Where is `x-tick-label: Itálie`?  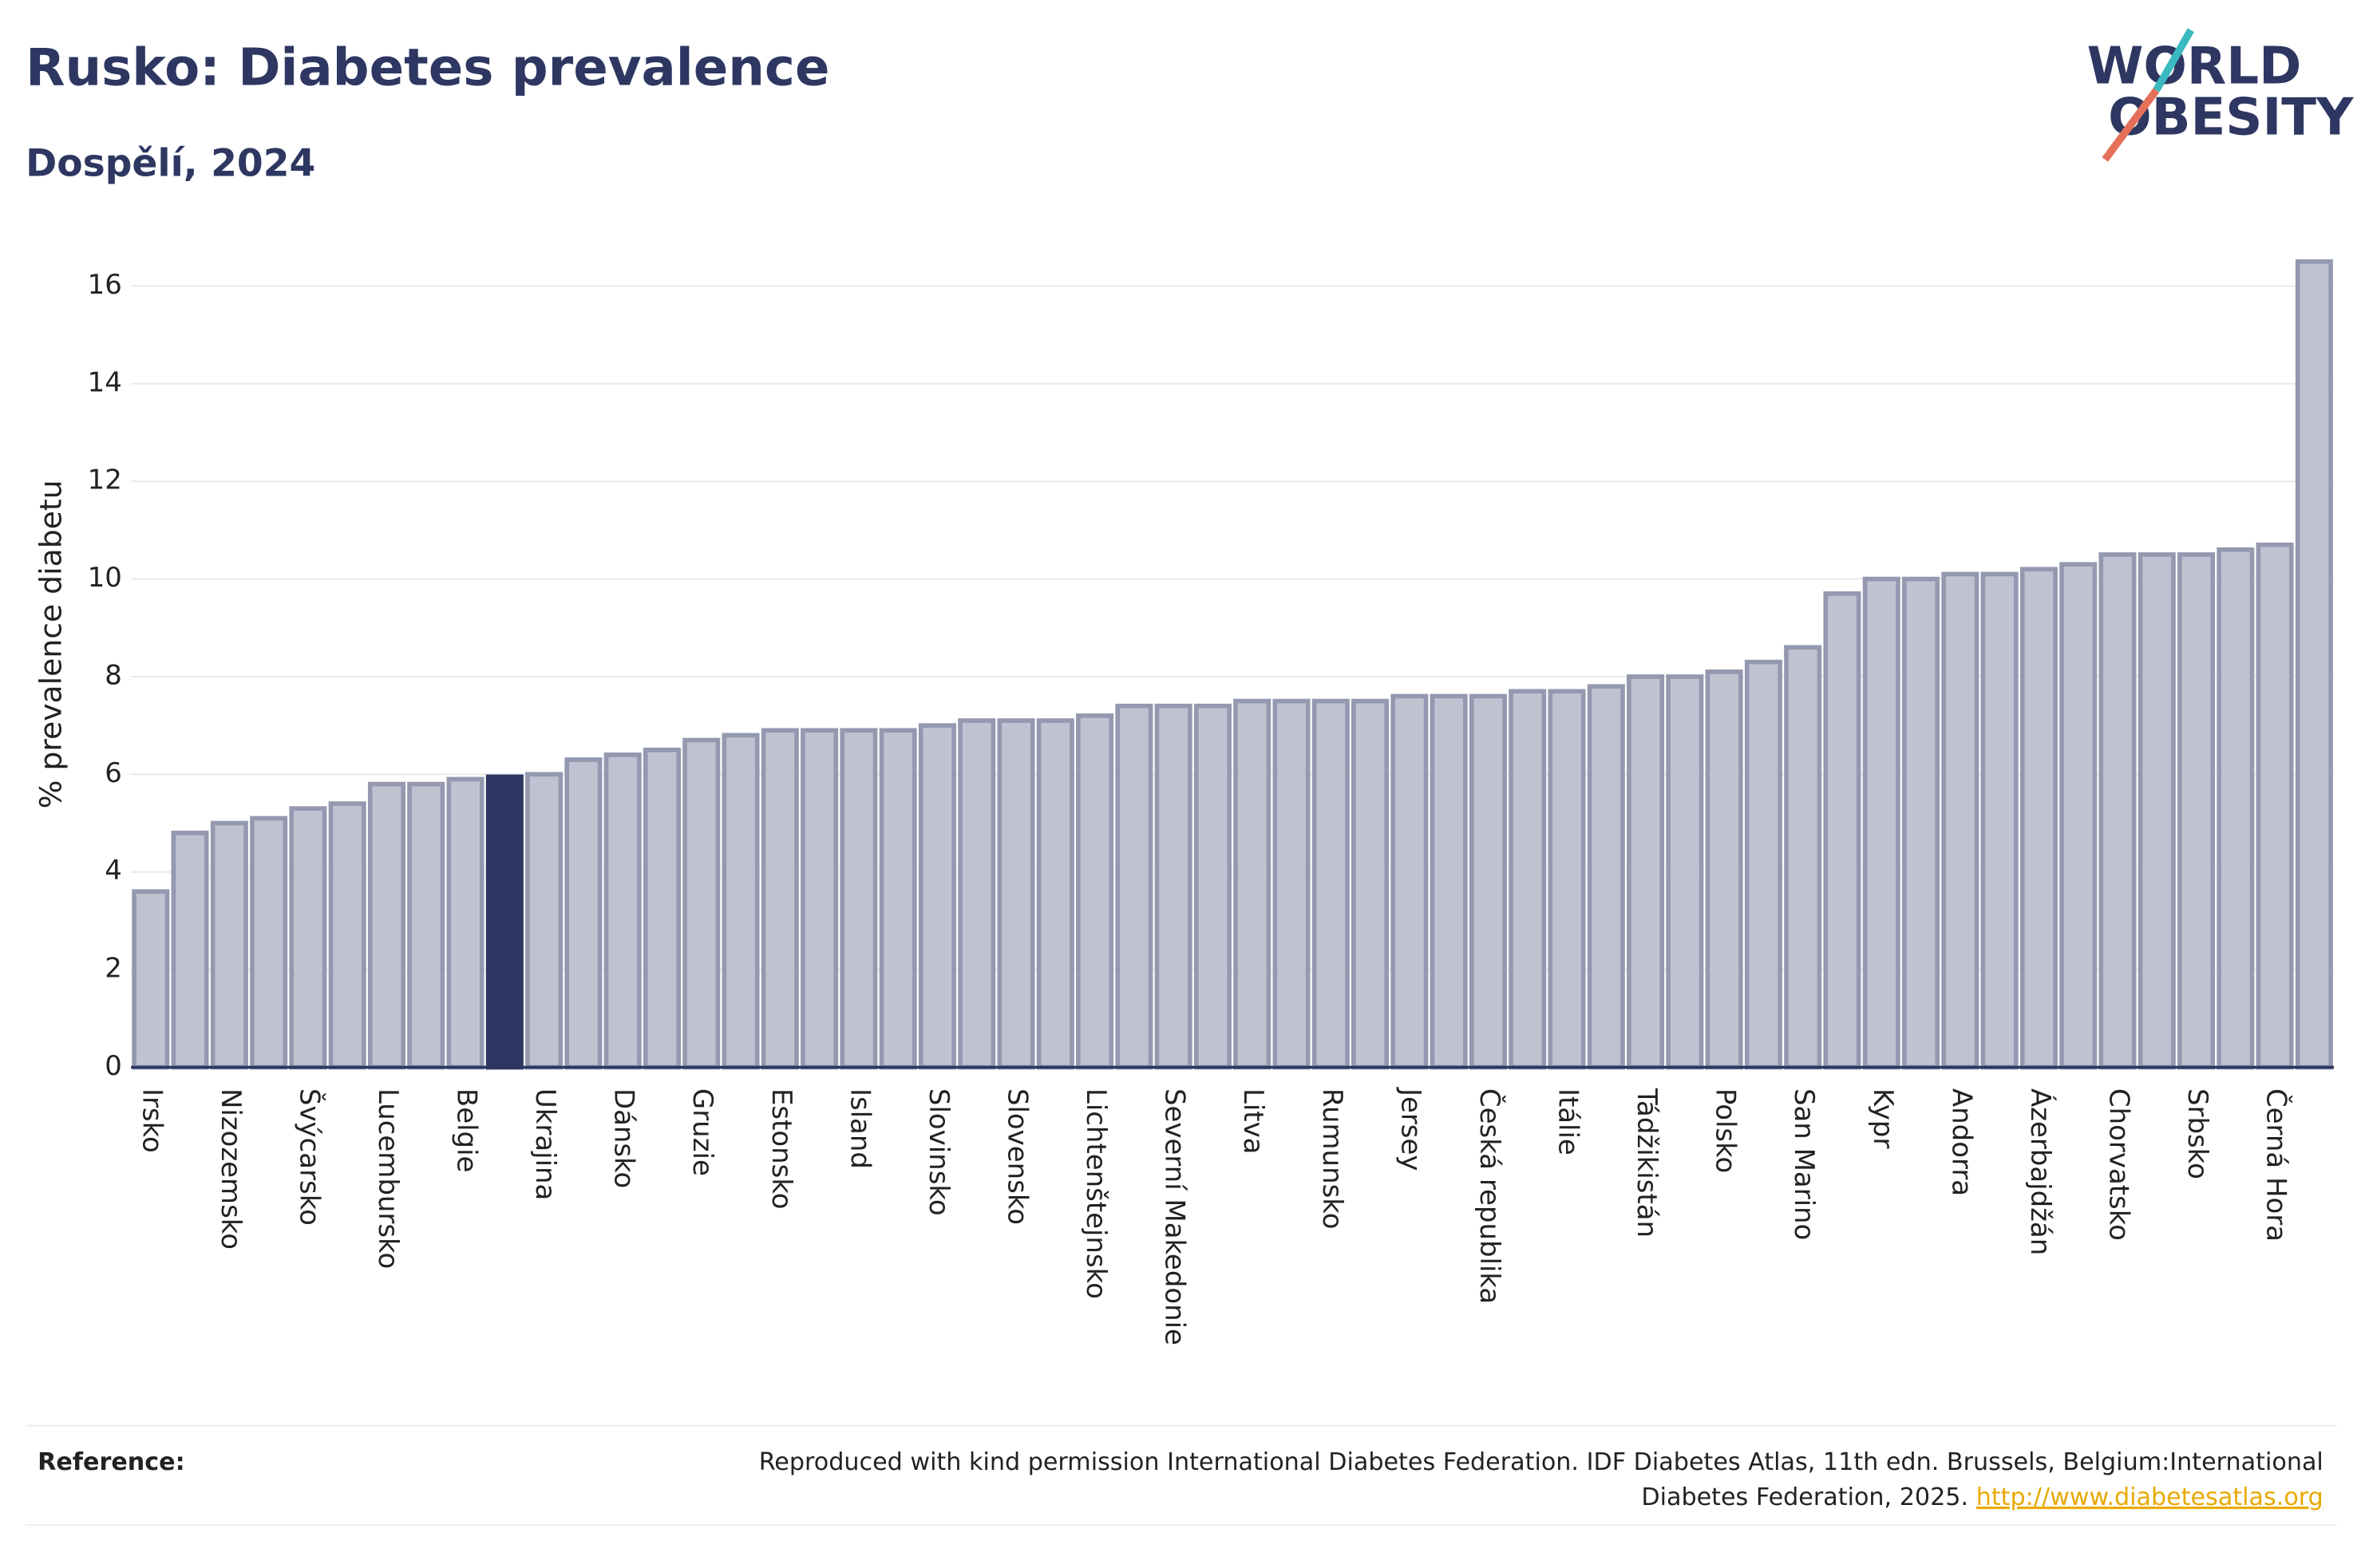 x-tick-label: Itálie is located at coordinates (1568, 1121).